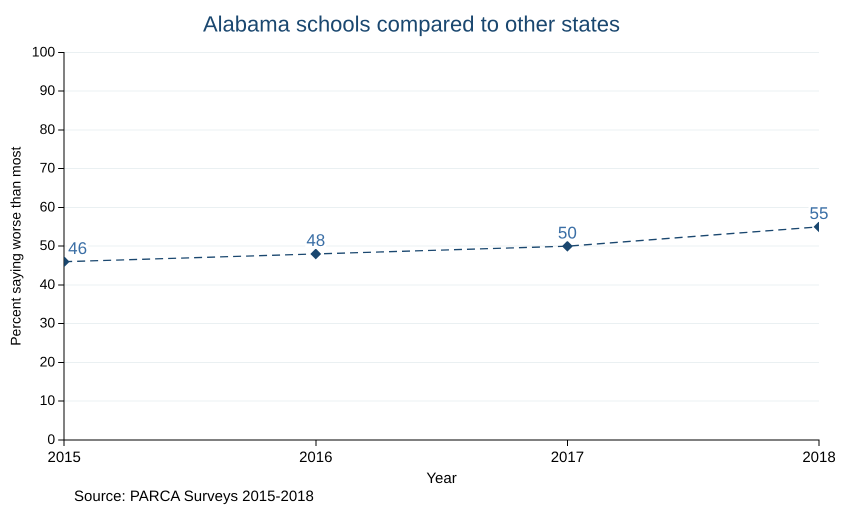  I want to click on x-tick-label: 2018, so click(819, 457).